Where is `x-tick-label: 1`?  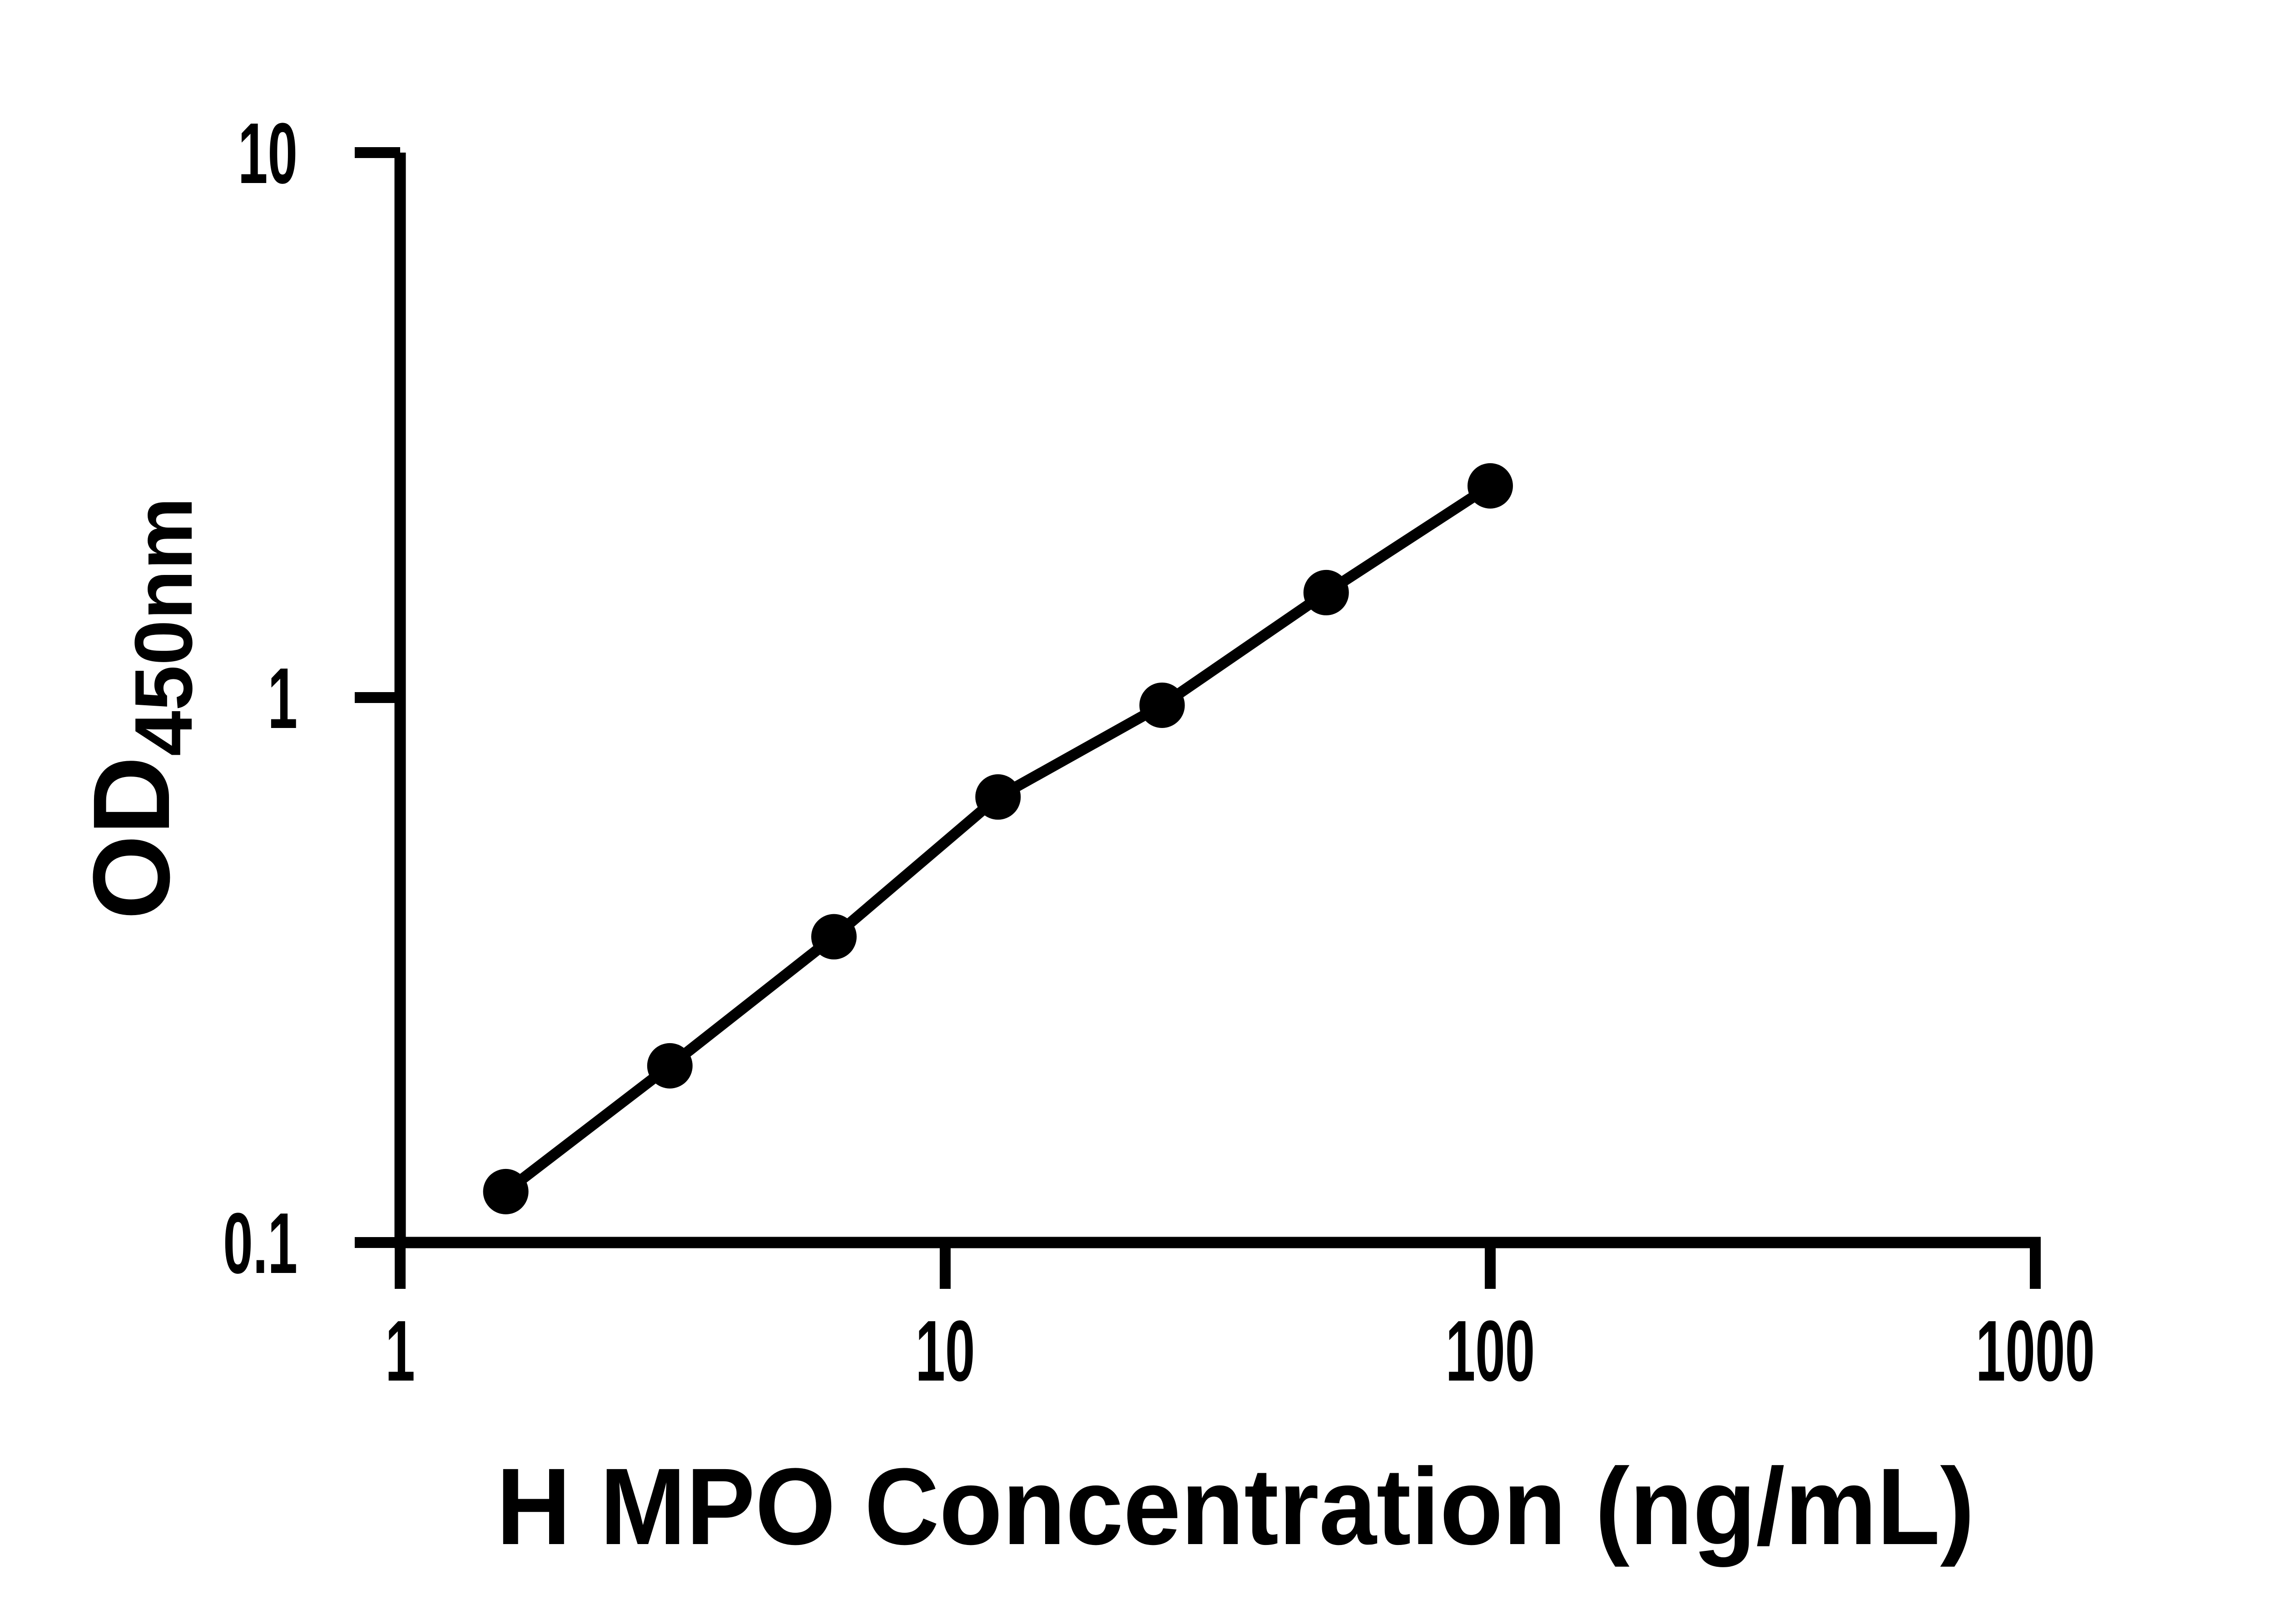
x-tick-label: 1 is located at coordinates (400, 1351).